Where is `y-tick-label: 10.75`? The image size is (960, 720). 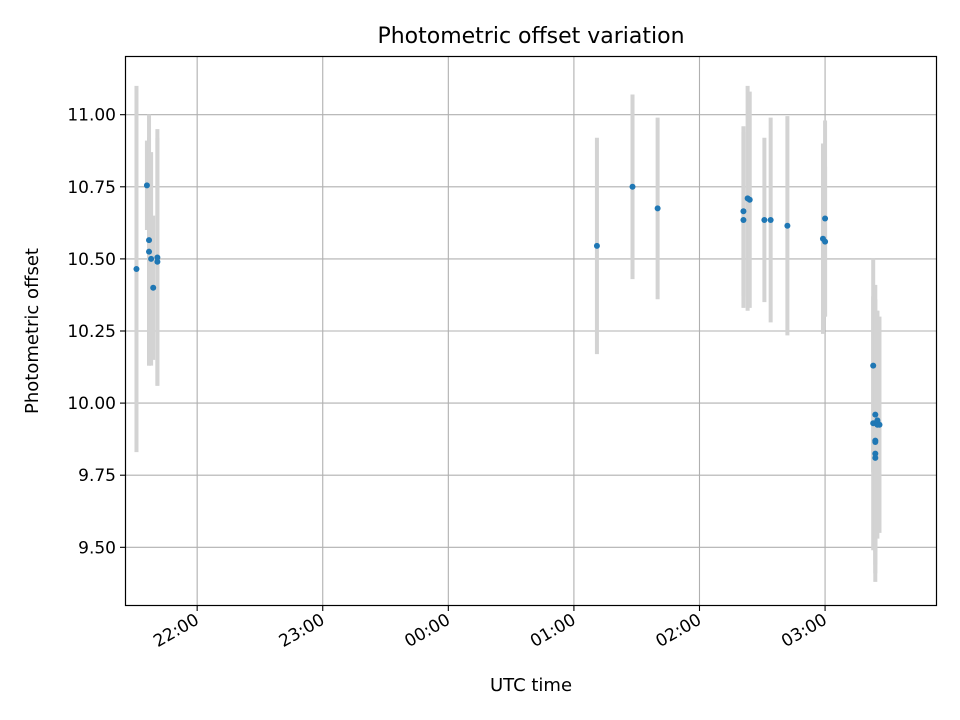 y-tick-label: 10.75 is located at coordinates (91, 188).